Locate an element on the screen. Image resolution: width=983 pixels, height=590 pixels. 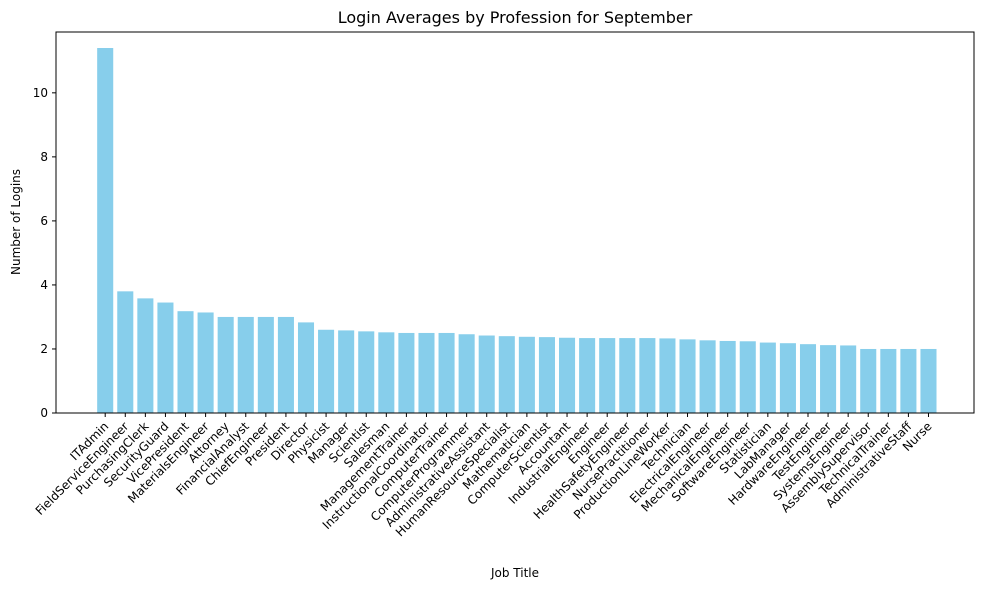
y-axis: 0 2 4 6 8 10 is located at coordinates (44, 253).